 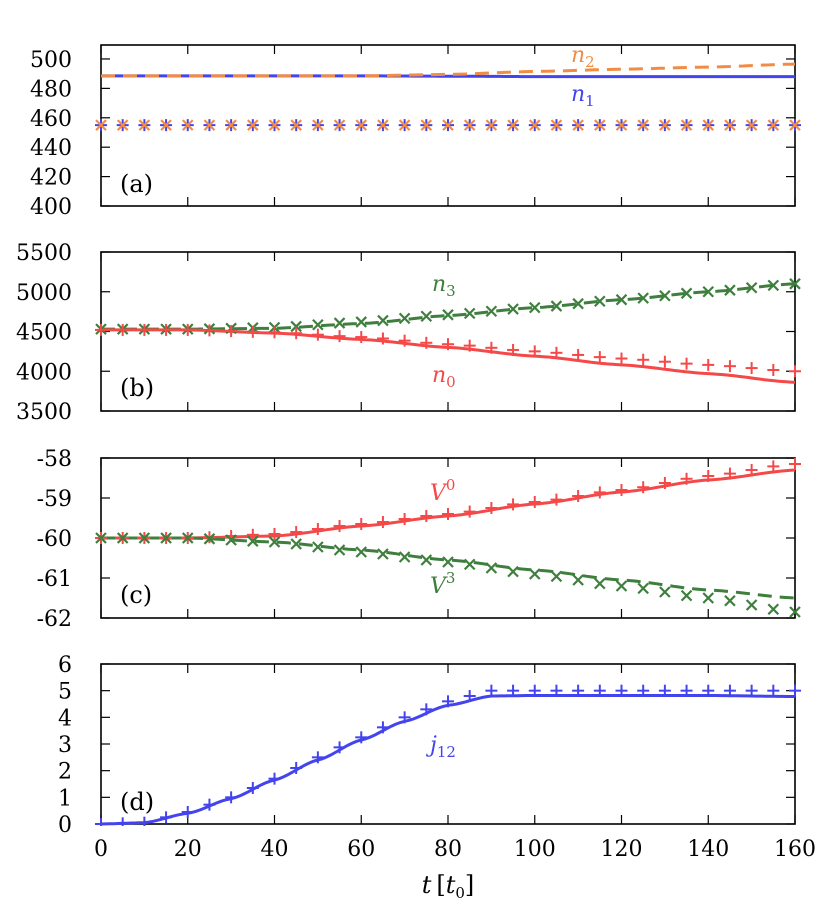 I want to click on x-axis-title: t [t0], so click(x=448, y=886).